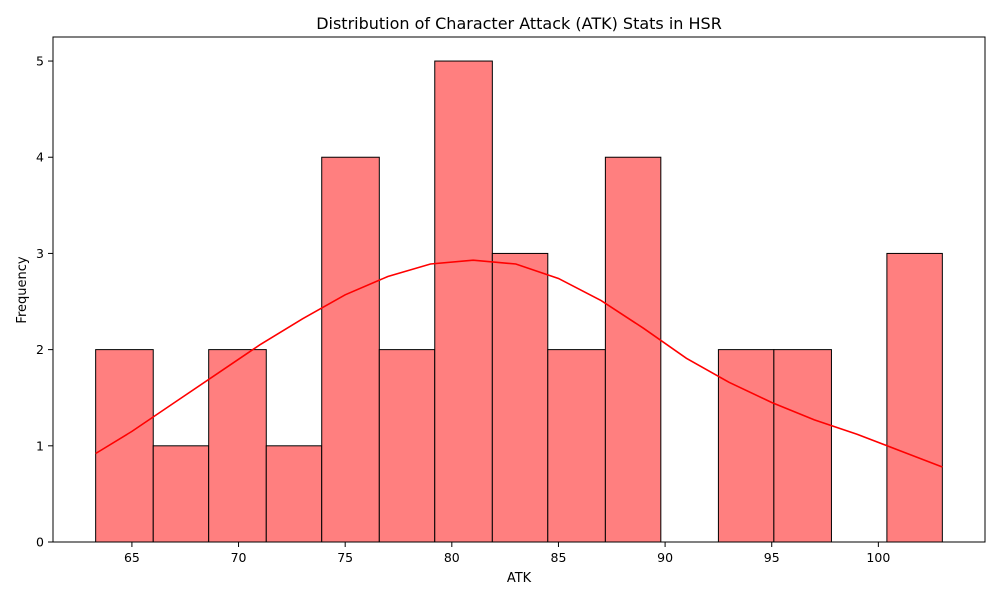  What do you see at coordinates (519, 578) in the screenshot?
I see `x-axis-label: ATK` at bounding box center [519, 578].